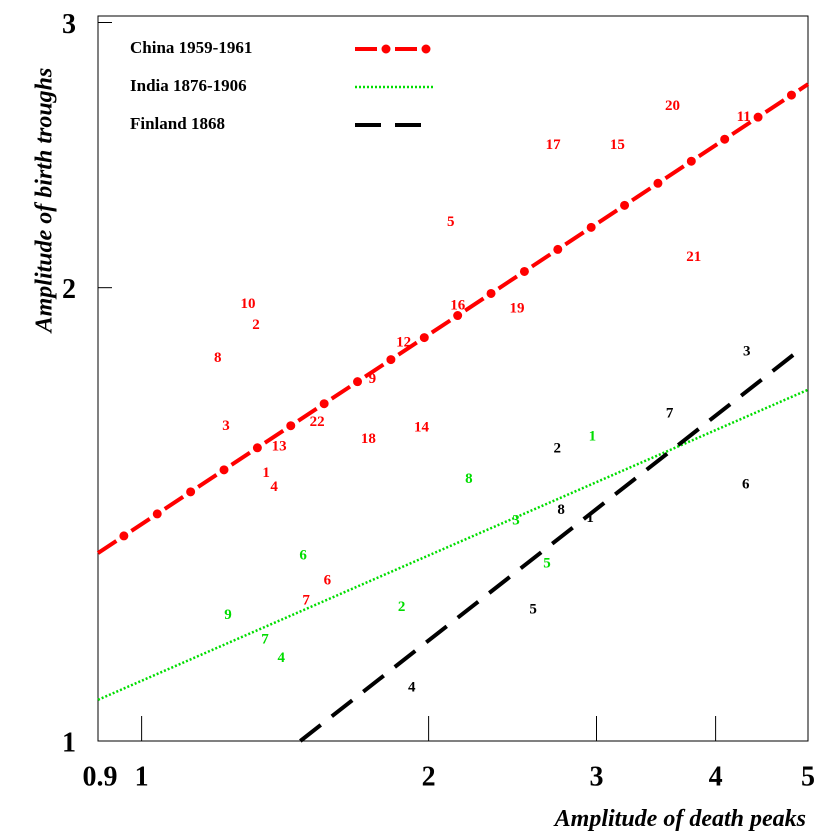 The width and height of the screenshot is (817, 837). Describe the element at coordinates (672, 106) in the screenshot. I see `point-label: 20` at that location.